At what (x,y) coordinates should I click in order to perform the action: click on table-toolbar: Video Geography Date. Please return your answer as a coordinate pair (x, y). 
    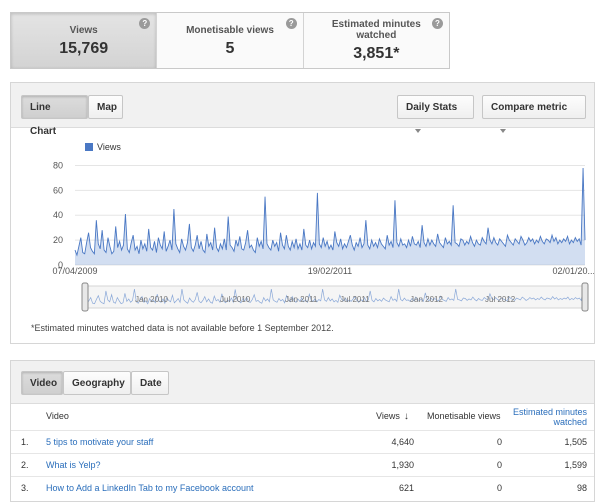
    Looking at the image, I should click on (302, 382).